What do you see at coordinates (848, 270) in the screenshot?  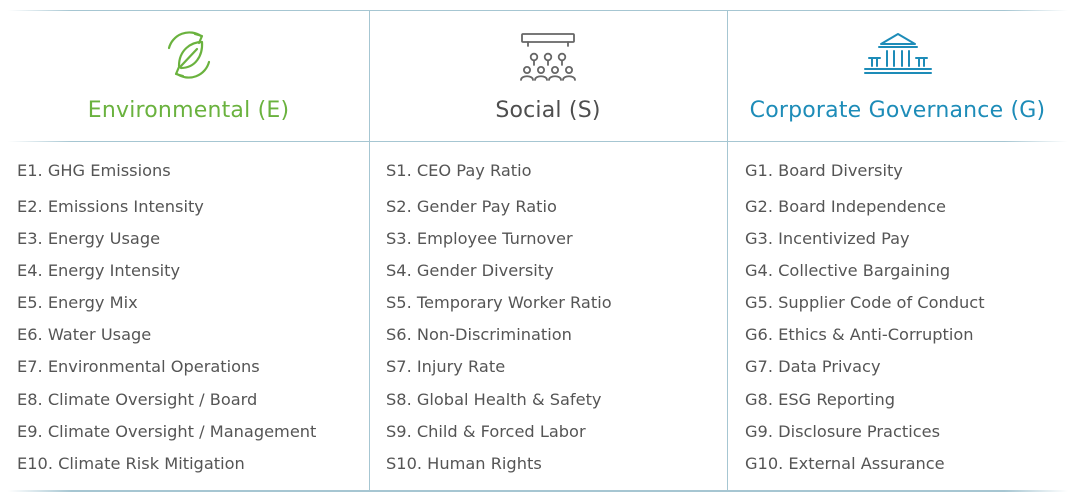 I see `list-item: G4. Collective Bargaining` at bounding box center [848, 270].